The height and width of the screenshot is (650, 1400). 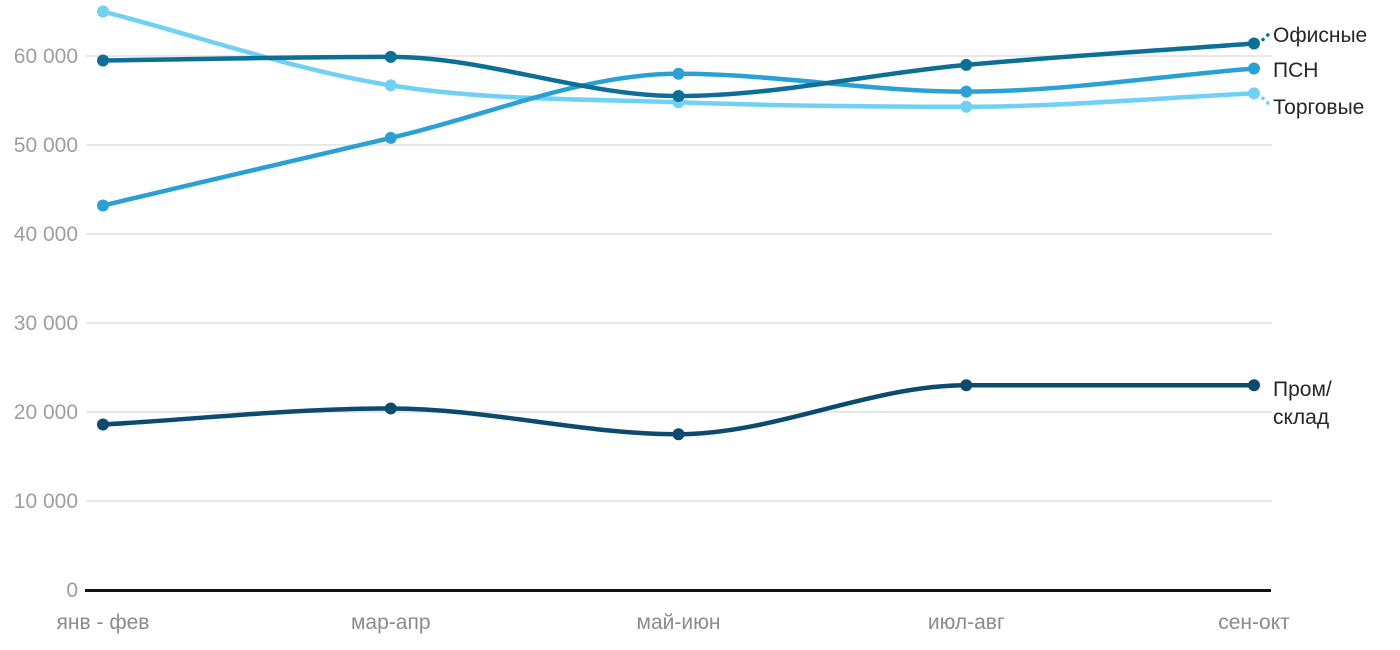 I want to click on x-tick-label: май-июн, so click(x=679, y=622).